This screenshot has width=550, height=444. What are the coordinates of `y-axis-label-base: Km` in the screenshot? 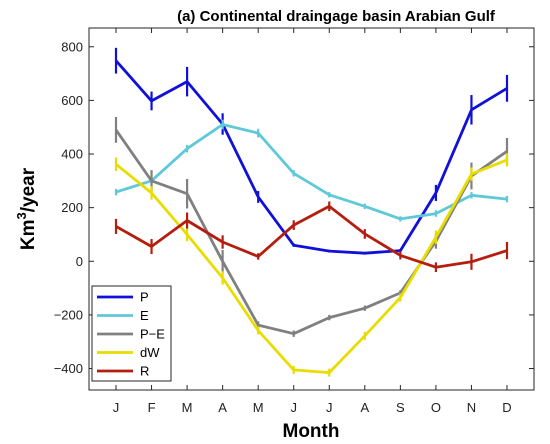 It's located at (28, 234).